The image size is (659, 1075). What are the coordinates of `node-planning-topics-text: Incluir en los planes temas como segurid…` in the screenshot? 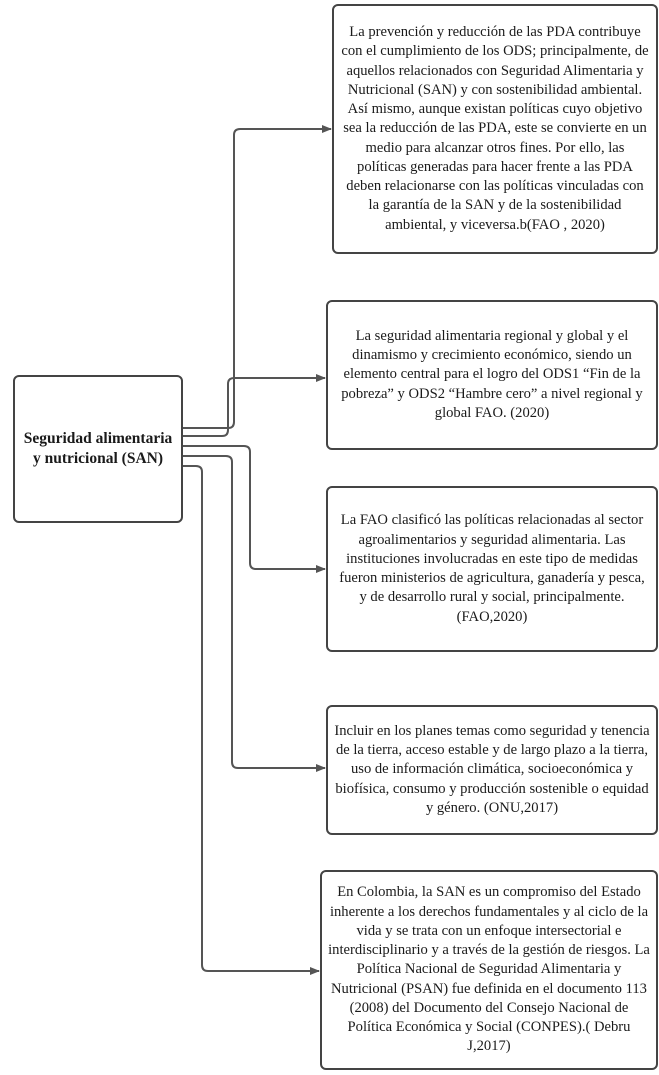 It's located at (492, 769).